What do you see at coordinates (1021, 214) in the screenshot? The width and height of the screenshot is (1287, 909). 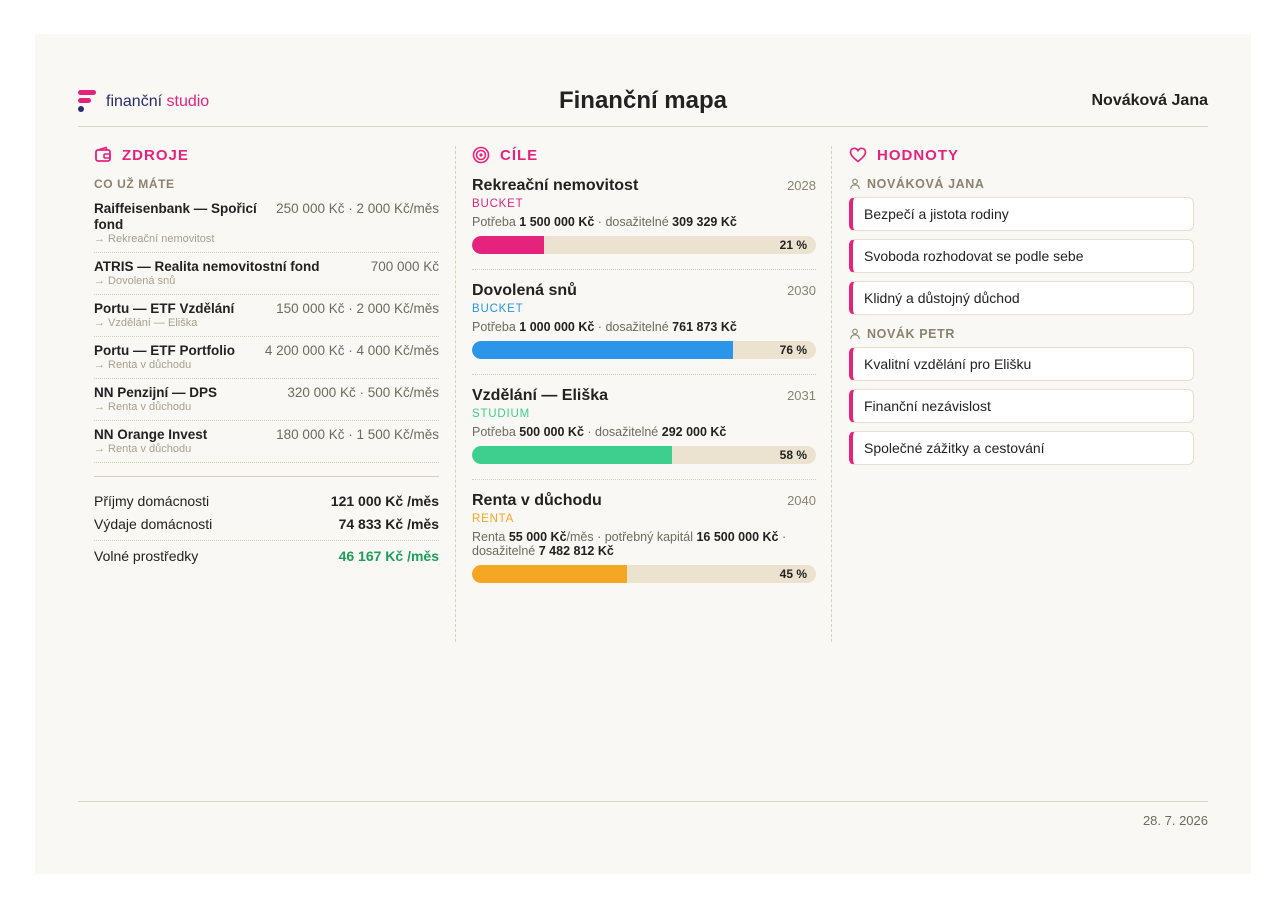 I see `value-card: Bezpečí a jistota rodiny` at bounding box center [1021, 214].